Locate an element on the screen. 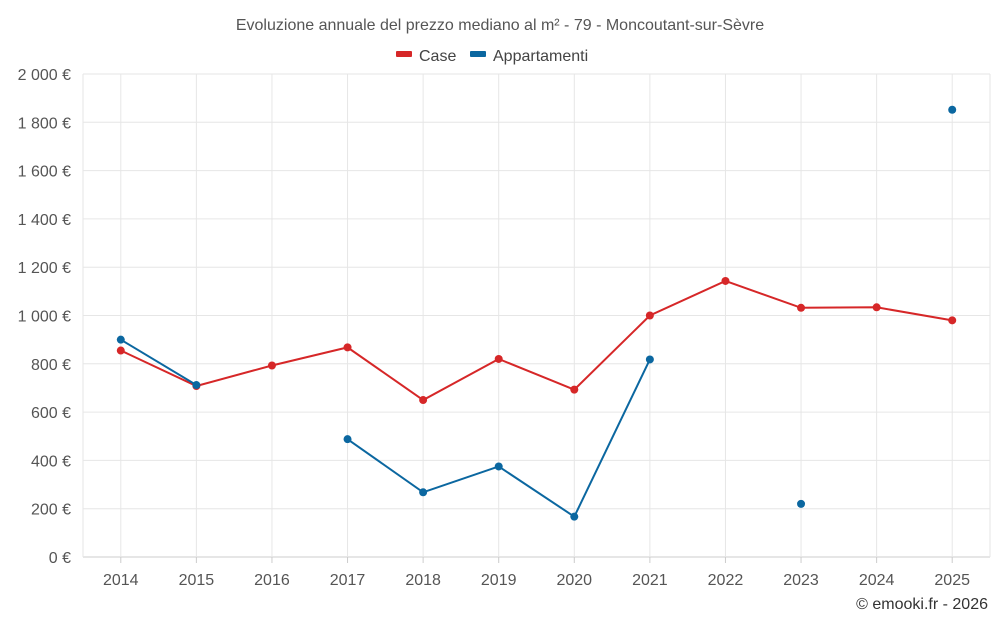 This screenshot has height=625, width=1000. legend: Case Appartamenti is located at coordinates (492, 56).